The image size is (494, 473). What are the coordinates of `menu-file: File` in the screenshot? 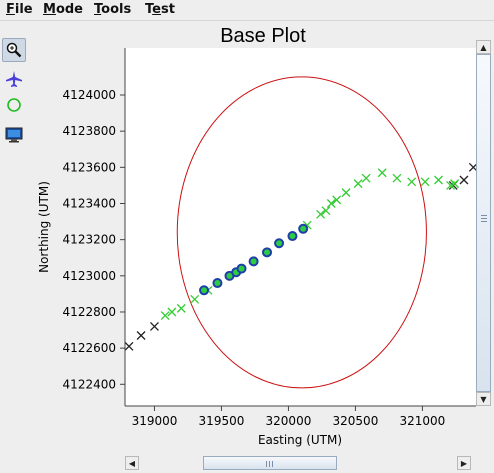 It's located at (19, 9).